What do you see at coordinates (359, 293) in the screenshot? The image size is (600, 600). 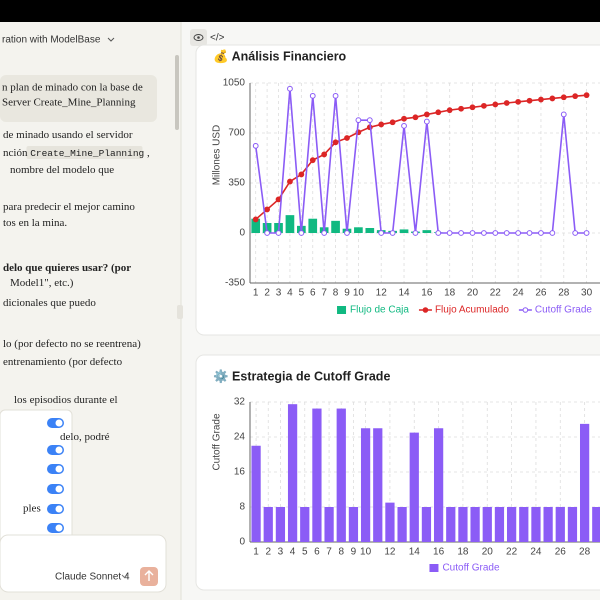 I see `x-tick-label: 10` at bounding box center [359, 293].